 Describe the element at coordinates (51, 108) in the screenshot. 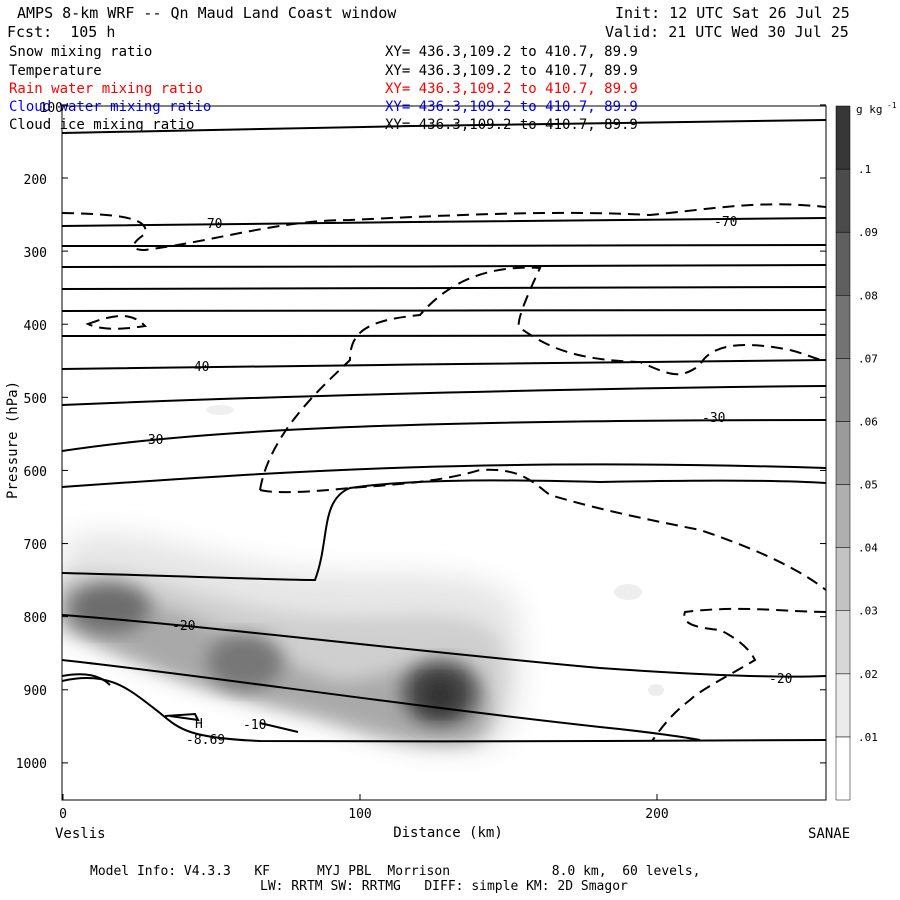

I see `y-tick-label-100: 100` at that location.